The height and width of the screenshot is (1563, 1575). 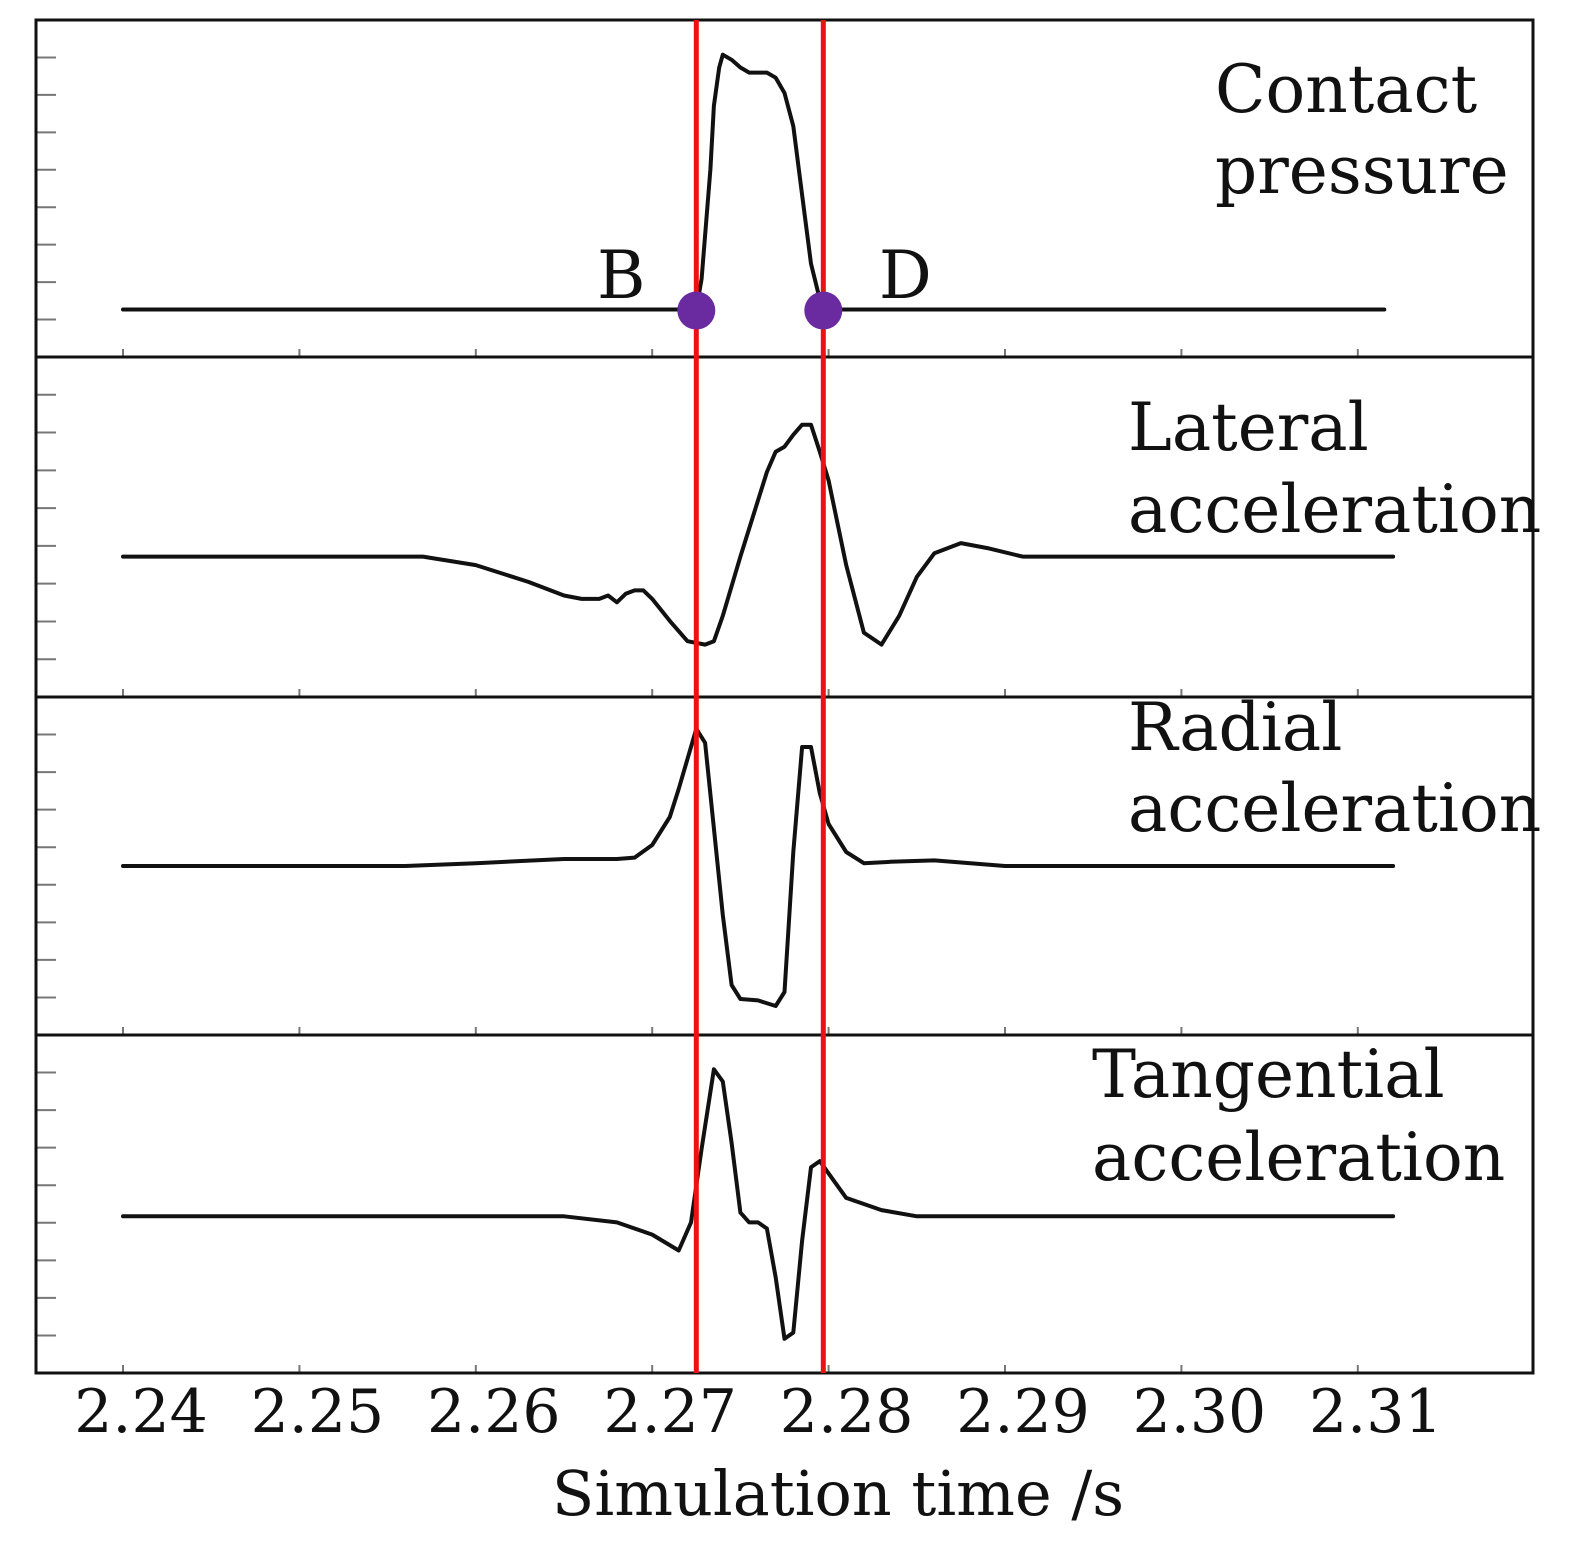 I want to click on contact-pressure-curve, so click(x=754, y=182).